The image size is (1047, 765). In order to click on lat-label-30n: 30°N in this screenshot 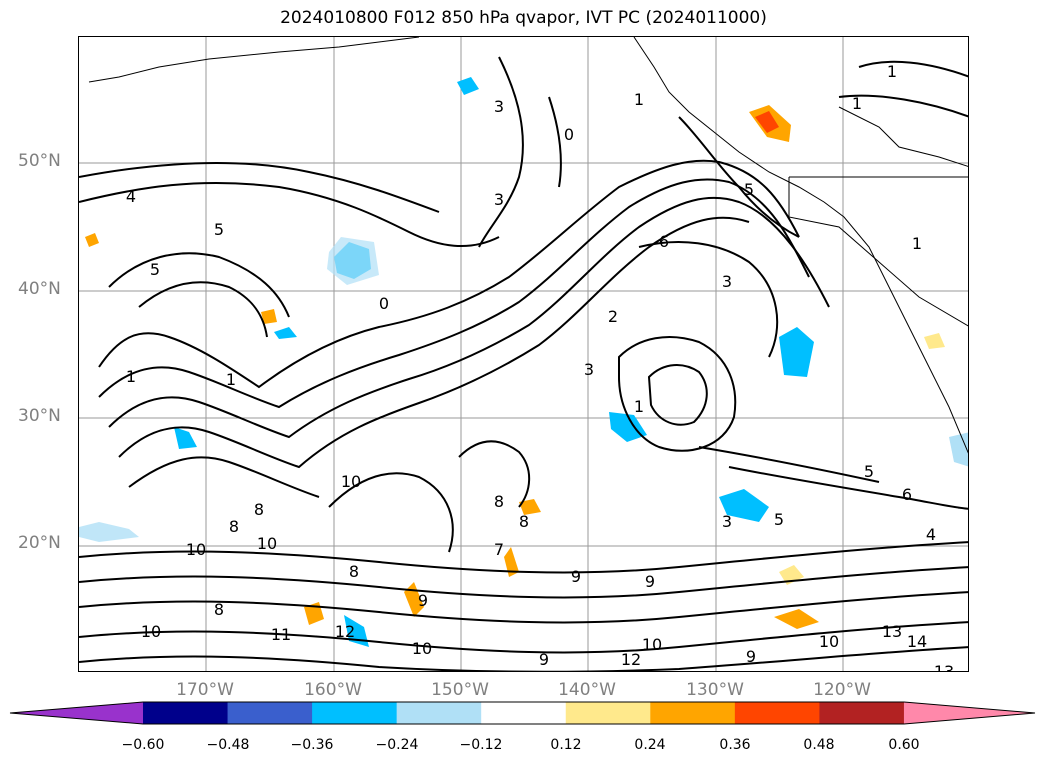, I will do `click(39, 416)`.